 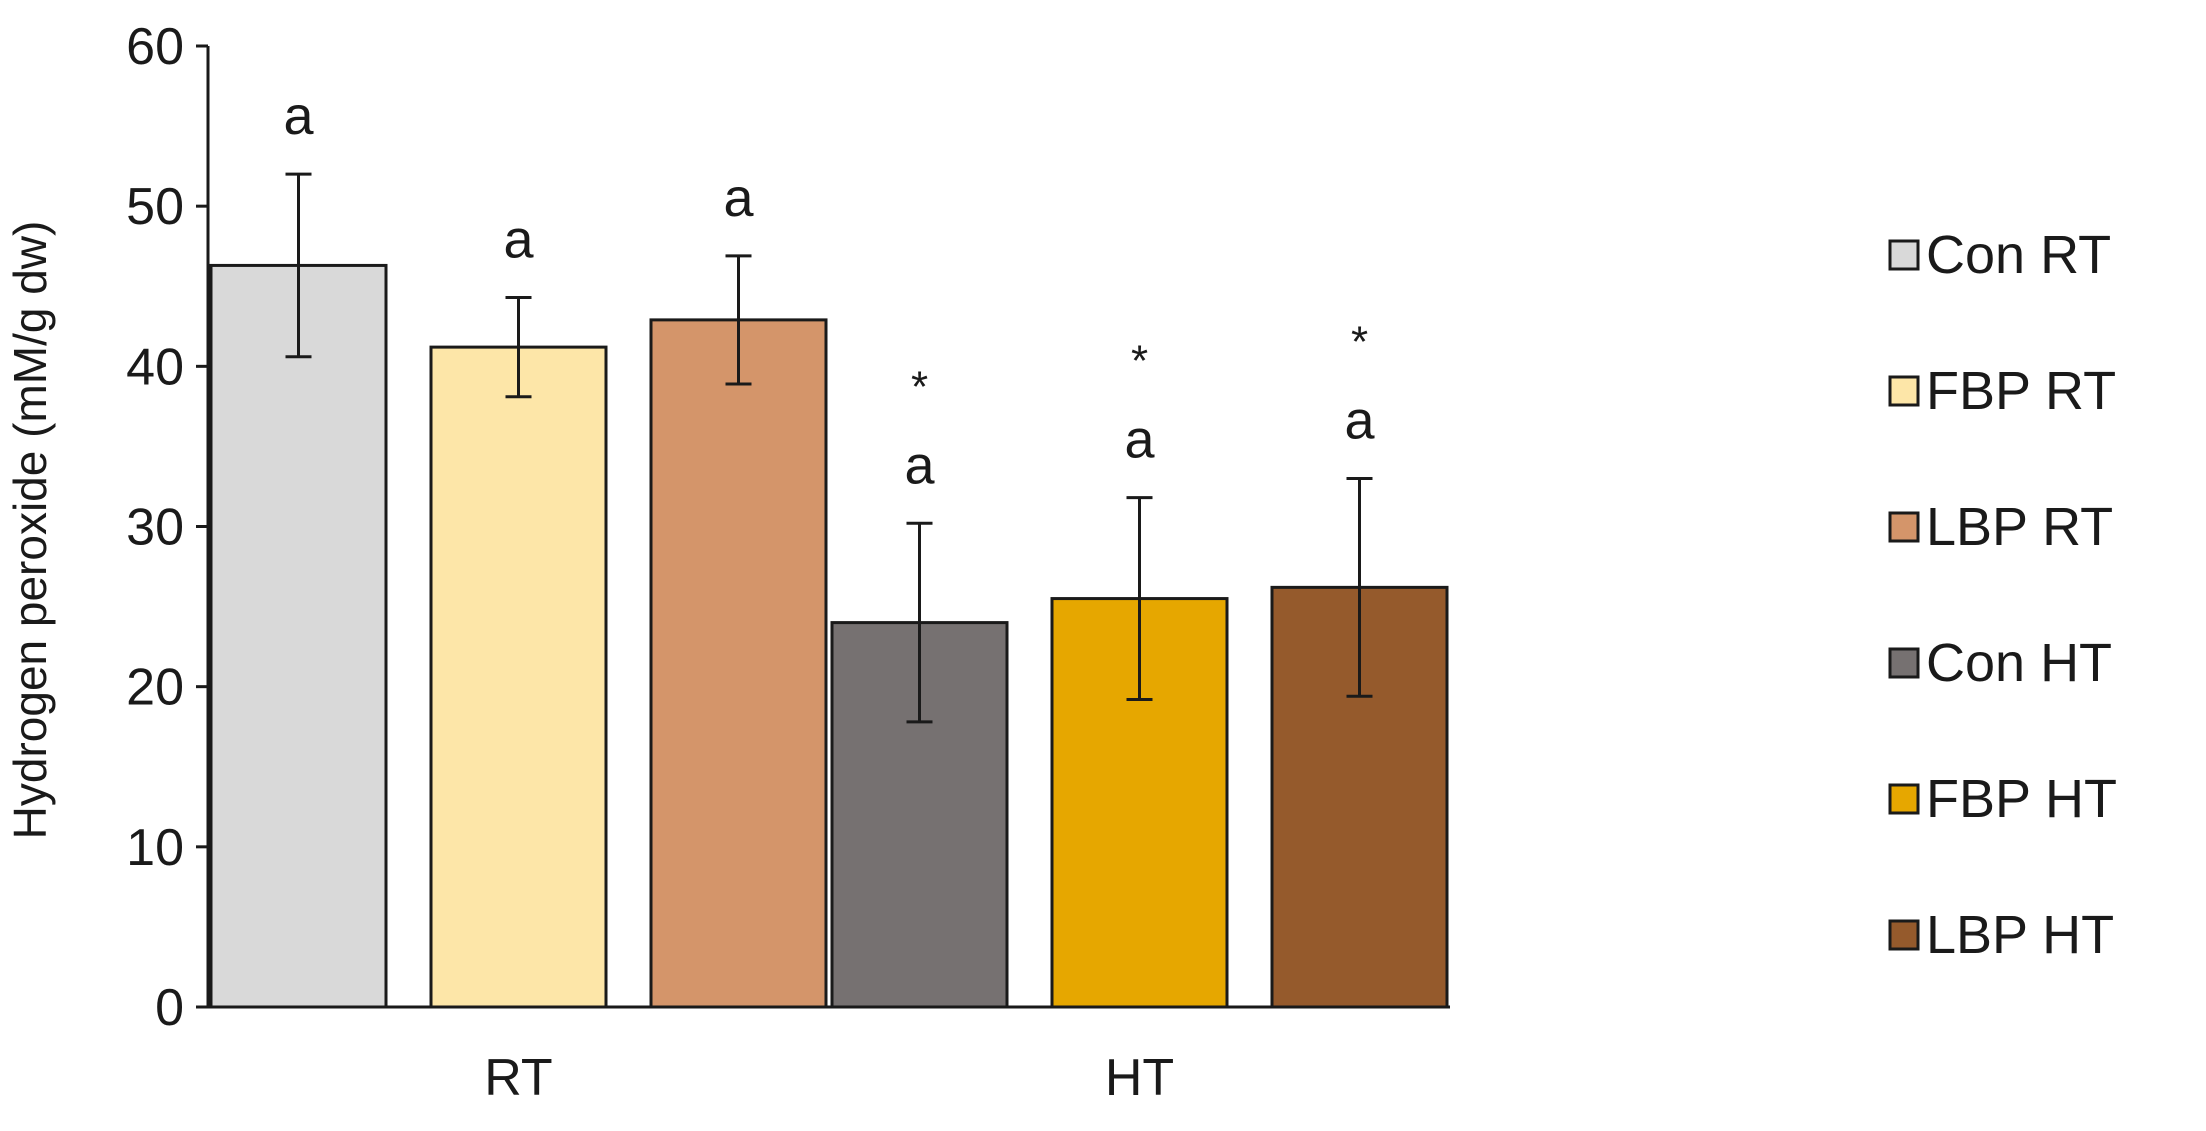 I want to click on y-tick-label: 40, so click(x=155, y=367).